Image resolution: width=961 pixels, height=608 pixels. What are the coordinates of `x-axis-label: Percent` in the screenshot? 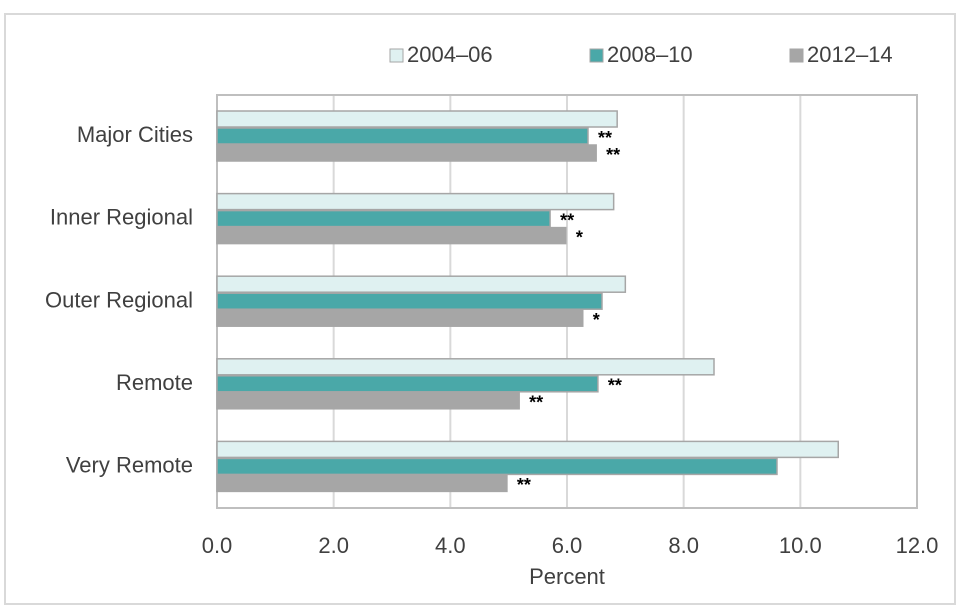 It's located at (567, 576).